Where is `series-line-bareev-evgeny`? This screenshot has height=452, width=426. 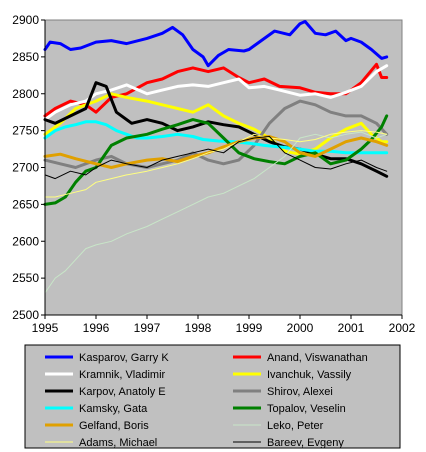
series-line-bareev-evgeny is located at coordinates (216, 158).